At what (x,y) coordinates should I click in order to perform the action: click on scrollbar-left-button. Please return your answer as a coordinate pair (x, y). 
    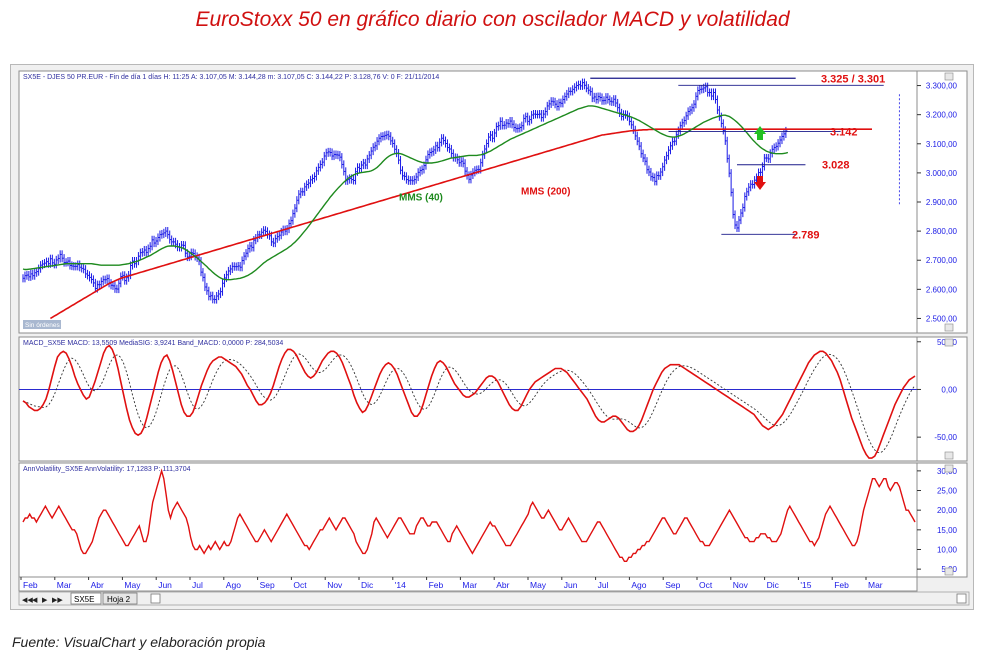
    Looking at the image, I should click on (155, 598).